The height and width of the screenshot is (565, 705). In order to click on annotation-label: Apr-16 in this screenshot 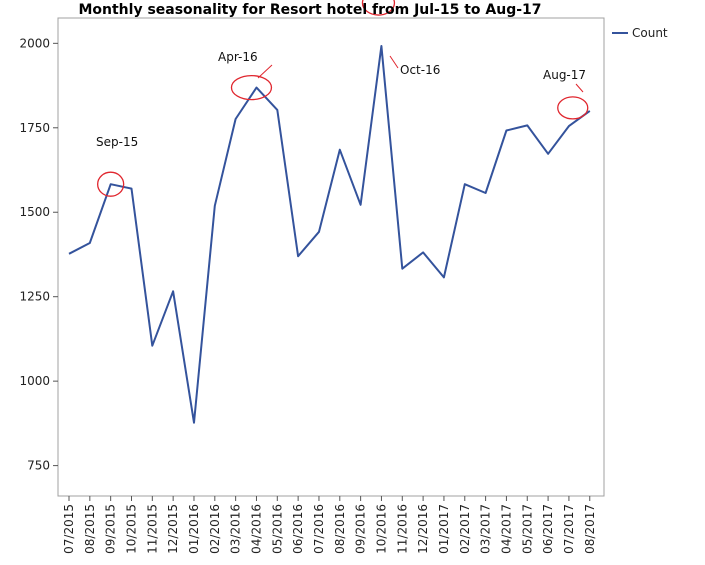, I will do `click(238, 57)`.